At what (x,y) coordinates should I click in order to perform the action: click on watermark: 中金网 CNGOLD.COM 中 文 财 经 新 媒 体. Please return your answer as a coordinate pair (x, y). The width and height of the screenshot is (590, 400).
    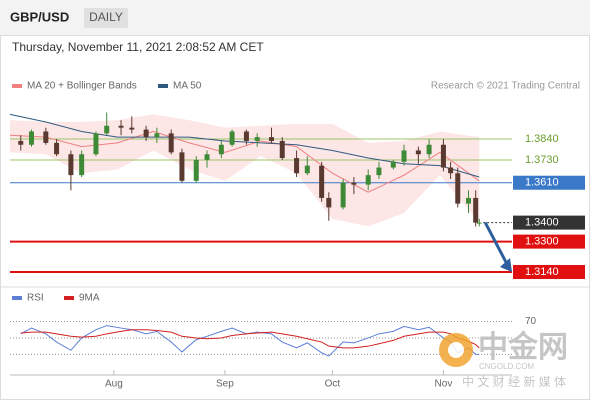
    Looking at the image, I should click on (503, 359).